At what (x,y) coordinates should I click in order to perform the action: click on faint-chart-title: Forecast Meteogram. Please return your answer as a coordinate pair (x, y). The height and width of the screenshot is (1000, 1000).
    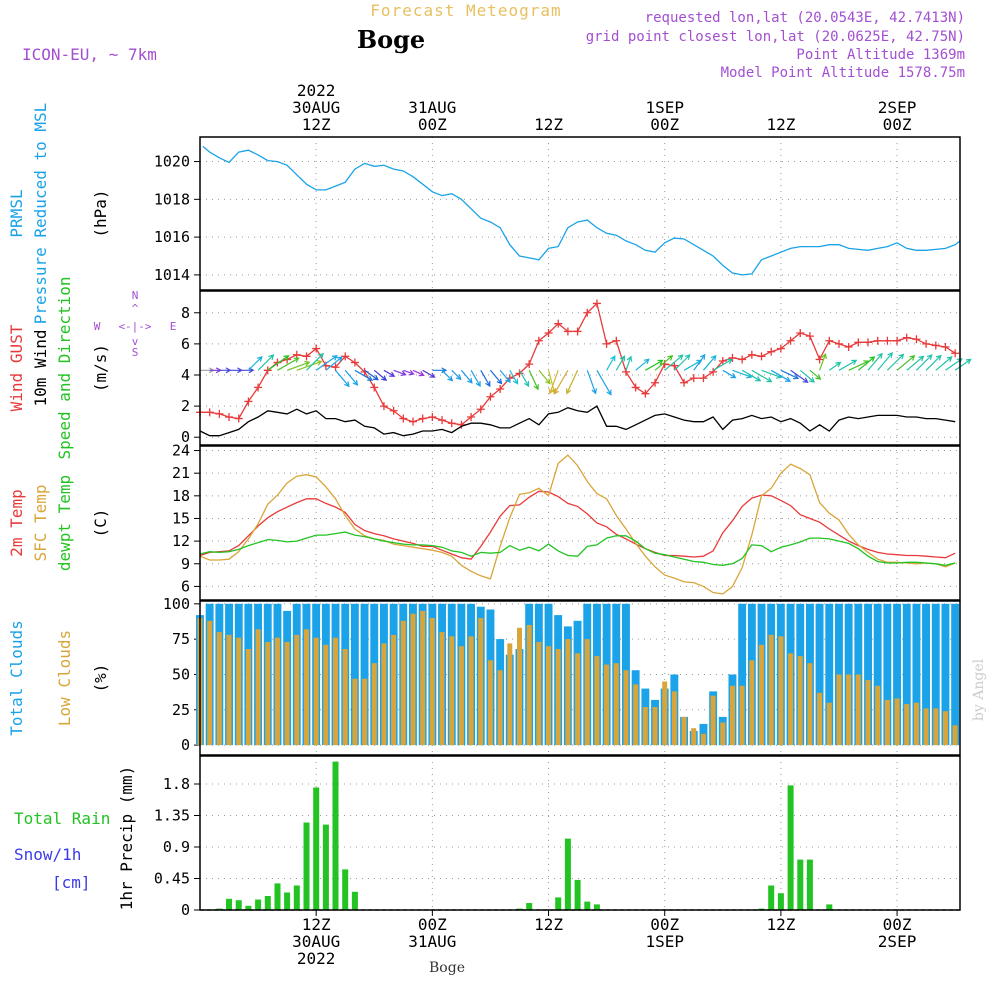
    Looking at the image, I should click on (465, 10).